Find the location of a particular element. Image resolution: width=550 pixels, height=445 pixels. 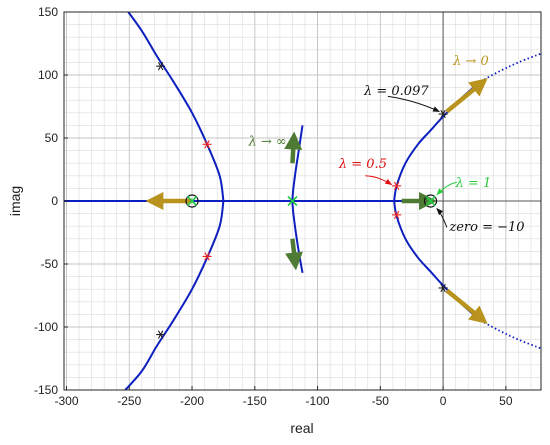

x-tick-label: -50 is located at coordinates (381, 401).